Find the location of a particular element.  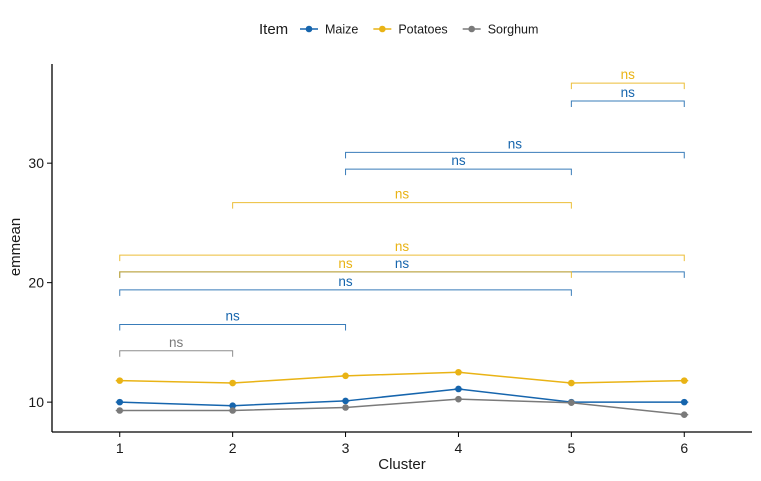

bracket-potatoes-1-5: ns is located at coordinates (345, 267).